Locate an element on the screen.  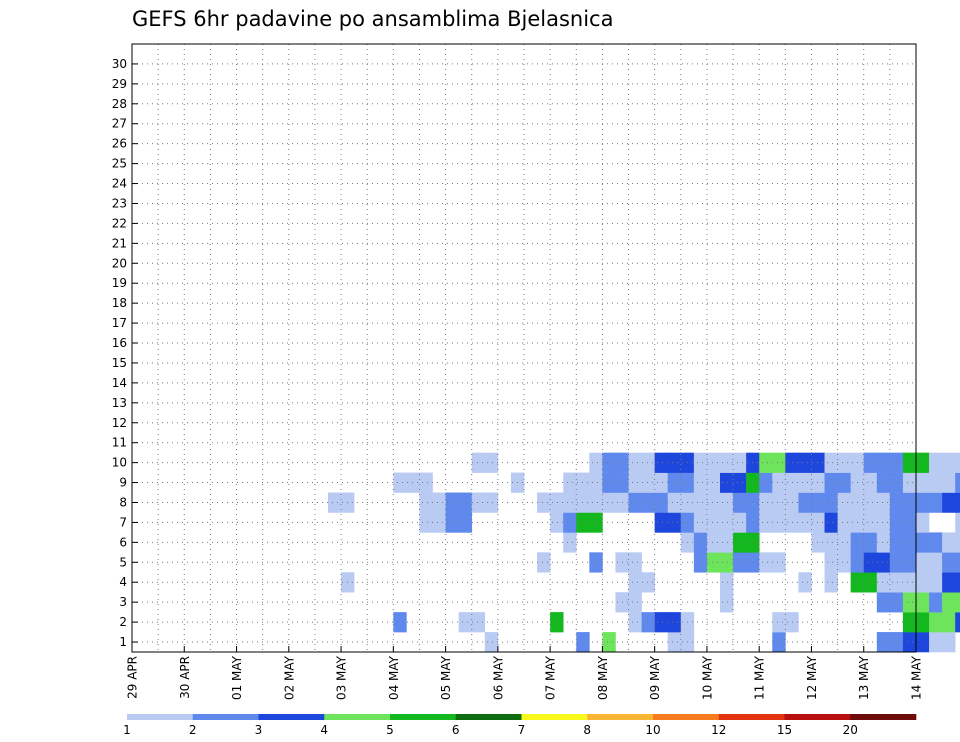
x-tick-label: 14 MAY is located at coordinates (917, 677).